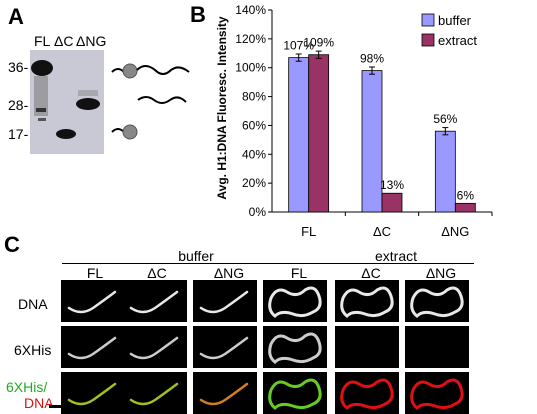  I want to click on x-tick-label: ΔNG, so click(455, 231).